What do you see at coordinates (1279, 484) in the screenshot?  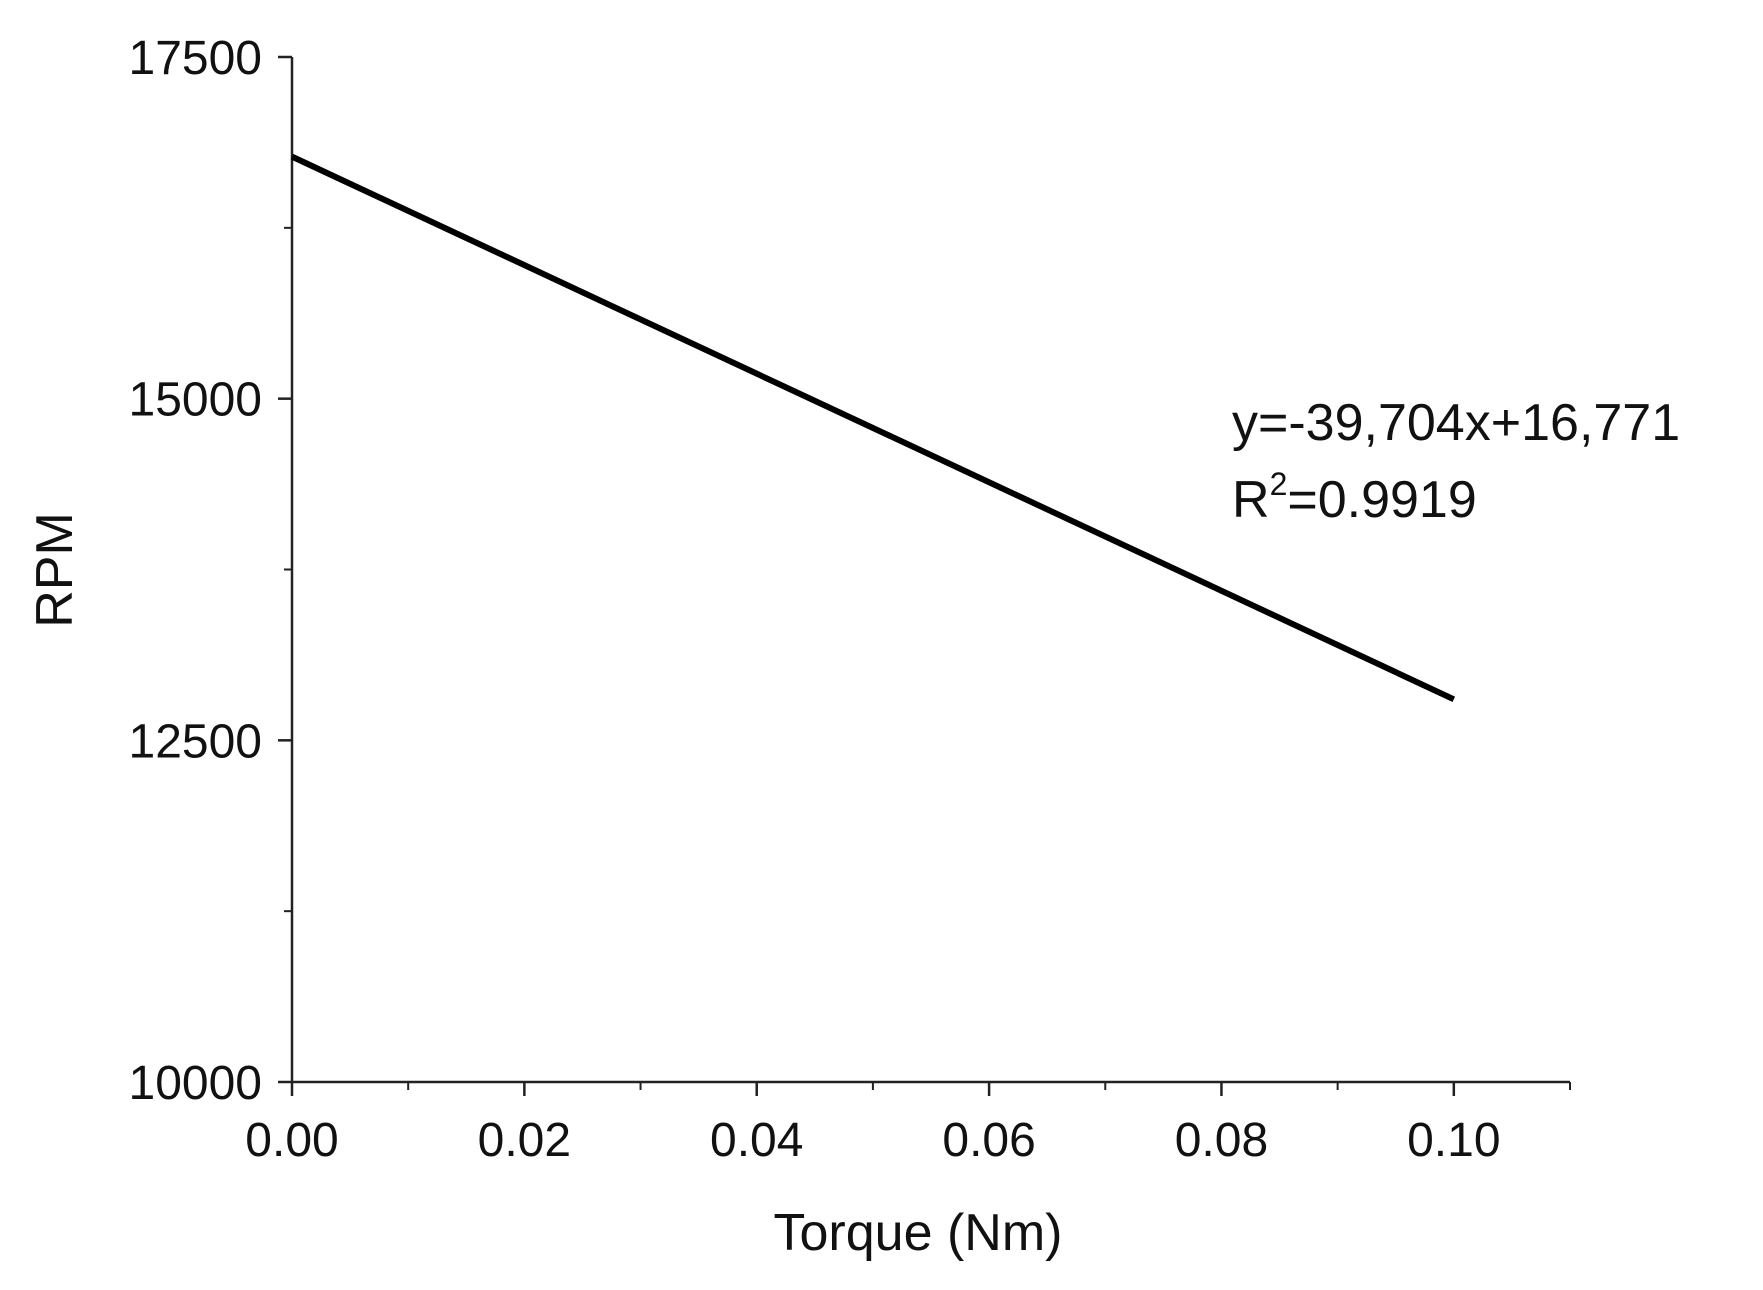 I see `r2-superscript: 2` at bounding box center [1279, 484].